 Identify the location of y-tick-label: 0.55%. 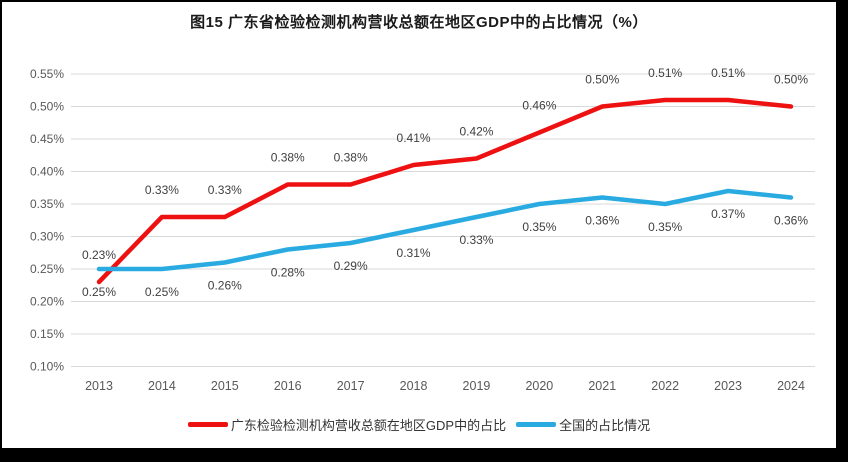
(47, 74).